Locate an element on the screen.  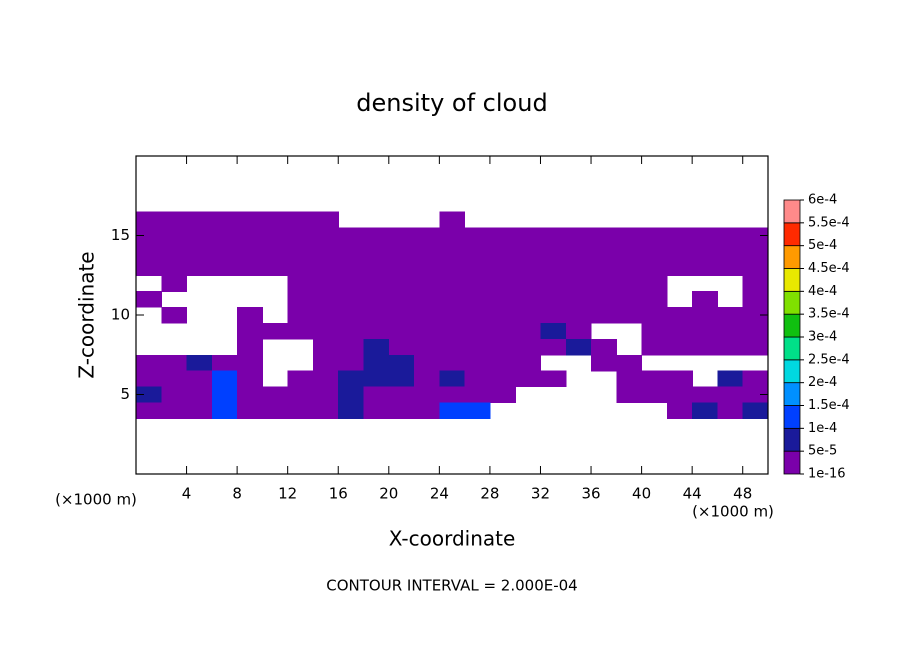
colorbar-label: 5e-5 is located at coordinates (822, 451).